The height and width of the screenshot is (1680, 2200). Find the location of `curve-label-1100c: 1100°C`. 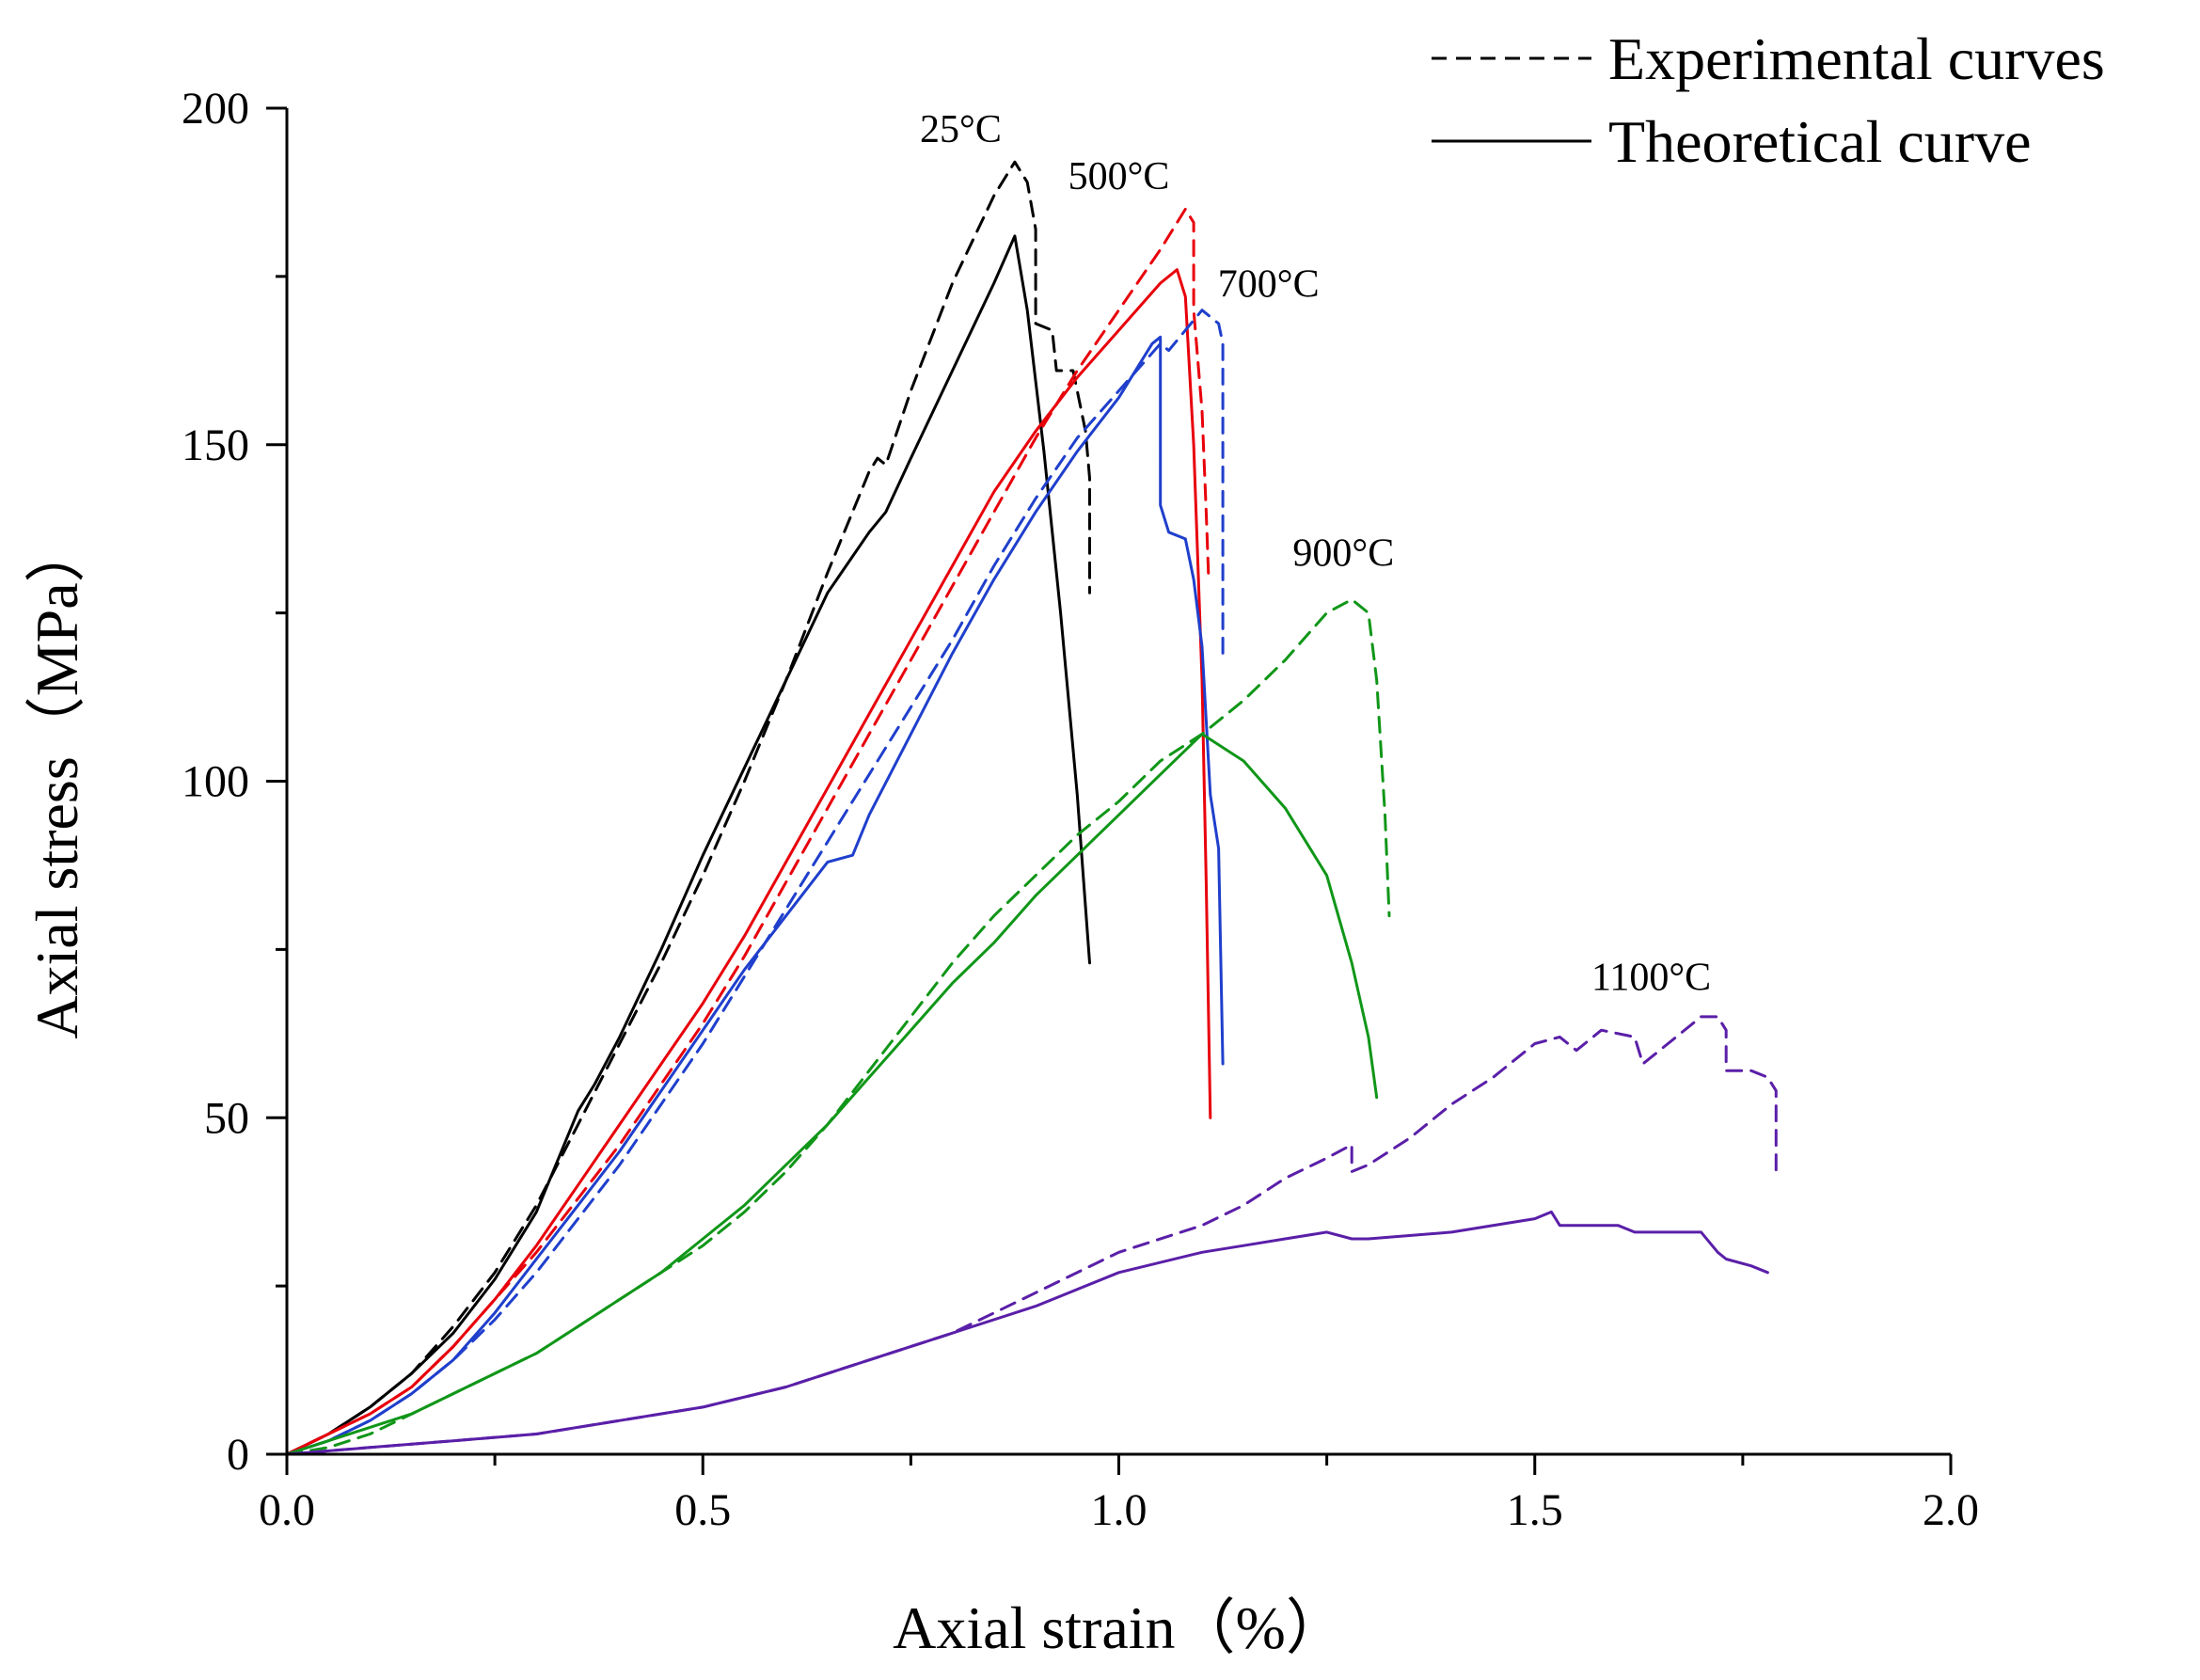

curve-label-1100c: 1100°C is located at coordinates (1651, 977).